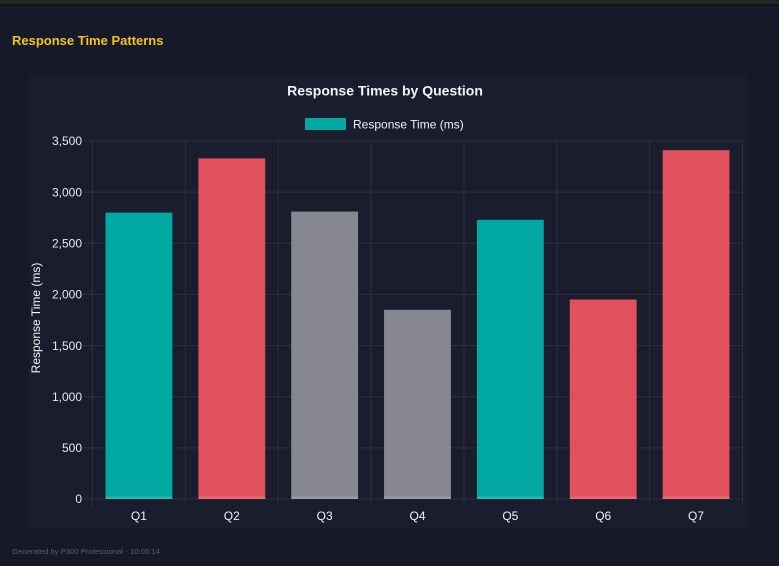 The height and width of the screenshot is (566, 779). I want to click on svg-text: Q3, so click(325, 516).